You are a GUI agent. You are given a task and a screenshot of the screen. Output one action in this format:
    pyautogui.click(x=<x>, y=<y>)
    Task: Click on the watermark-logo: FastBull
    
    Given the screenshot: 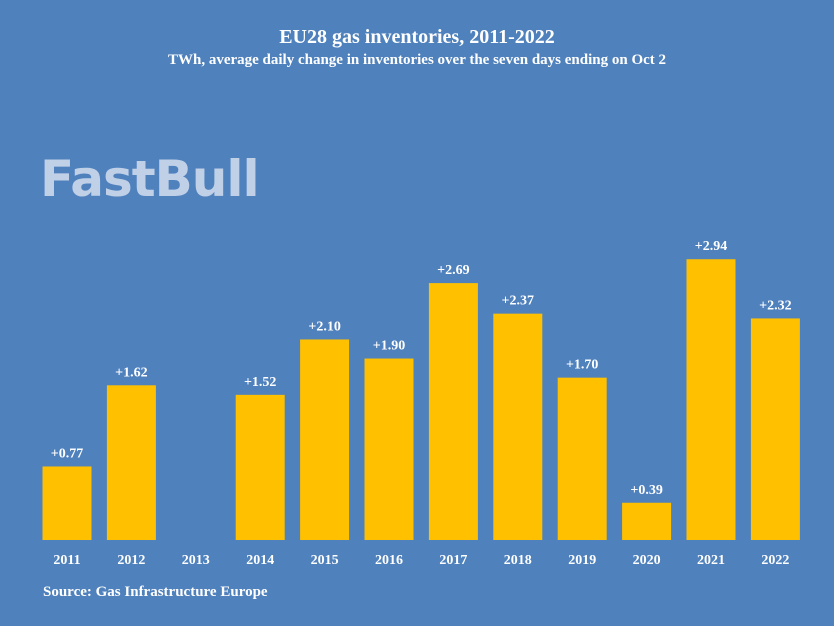 What is the action you would take?
    pyautogui.click(x=150, y=179)
    